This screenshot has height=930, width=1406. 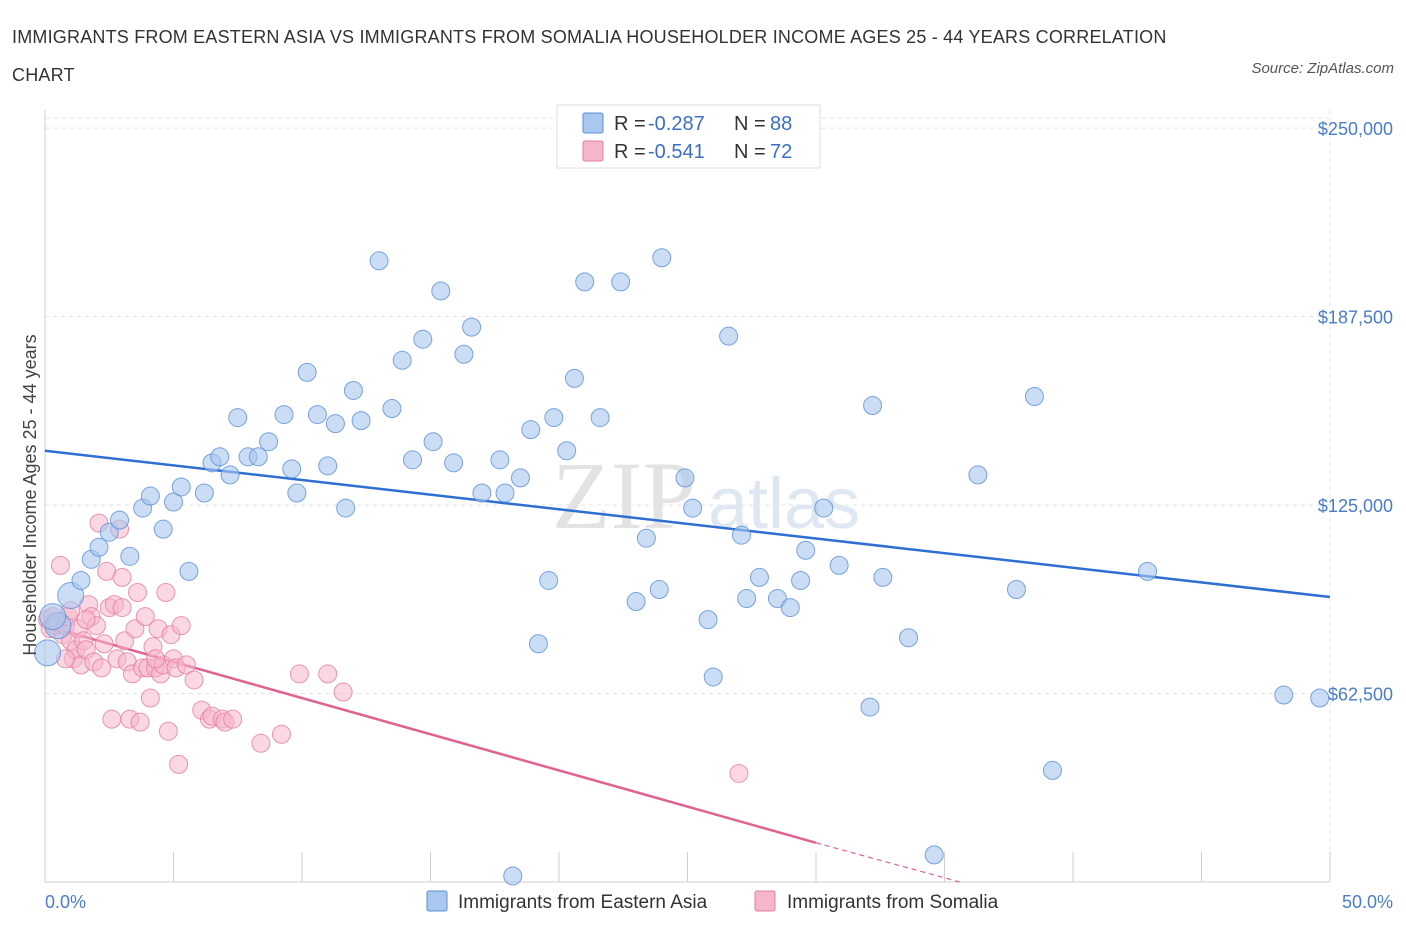 I want to click on x-tick-label: 0.0%, so click(x=65, y=902).